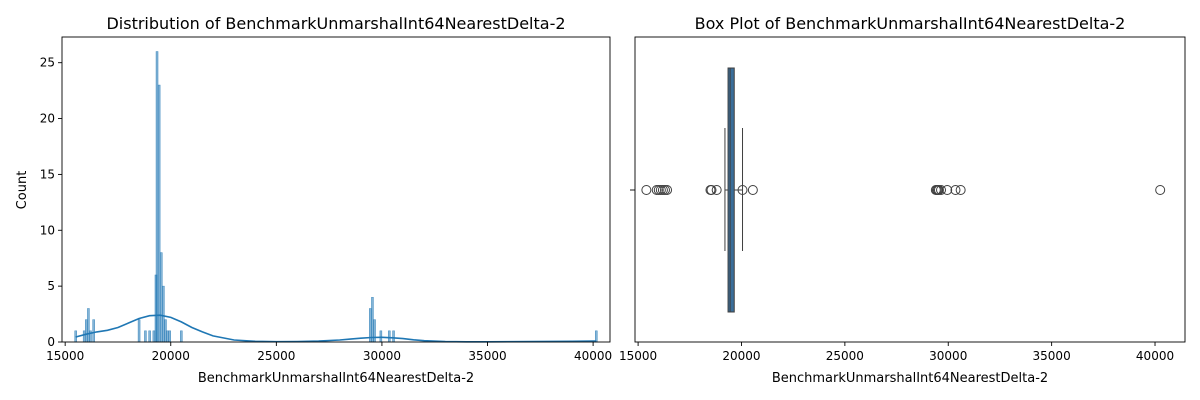 This screenshot has width=1200, height=400. Describe the element at coordinates (22, 190) in the screenshot. I see `histogram-y-axis-label: Count` at that location.